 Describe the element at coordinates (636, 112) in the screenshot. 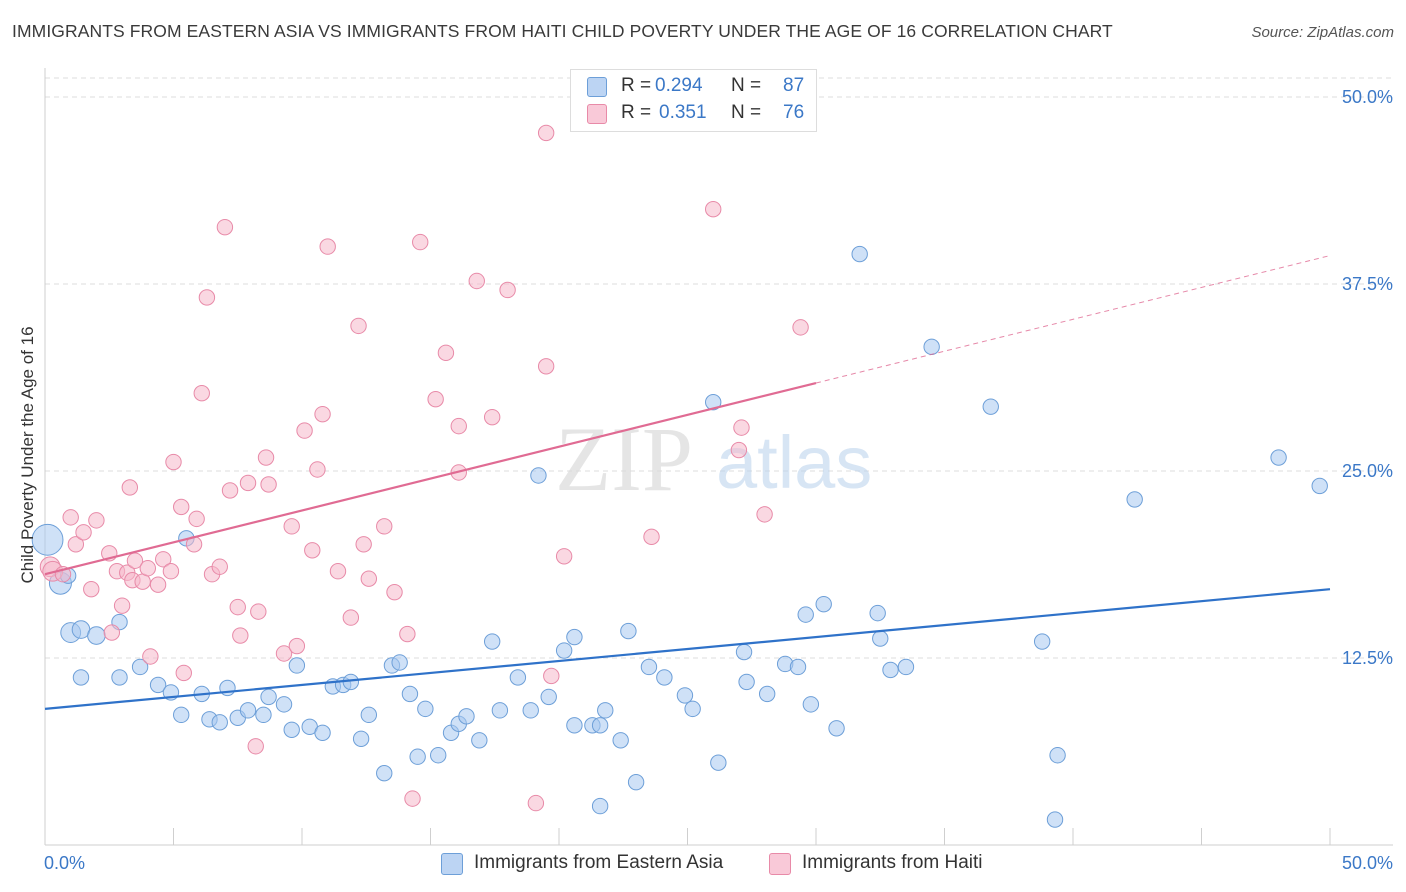

I see `legend-r-label: R =` at that location.